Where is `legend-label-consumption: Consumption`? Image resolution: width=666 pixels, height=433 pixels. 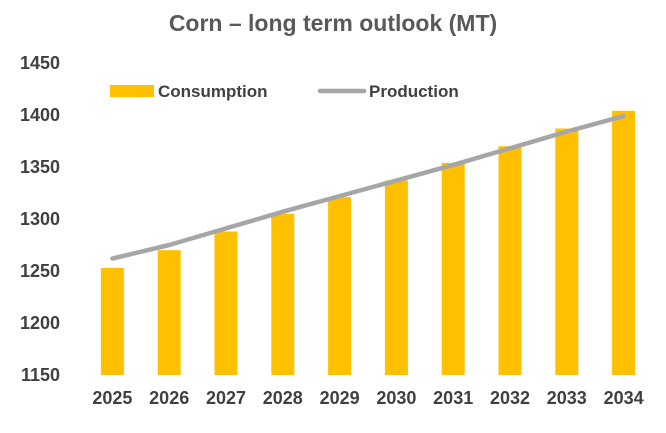 legend-label-consumption: Consumption is located at coordinates (213, 91).